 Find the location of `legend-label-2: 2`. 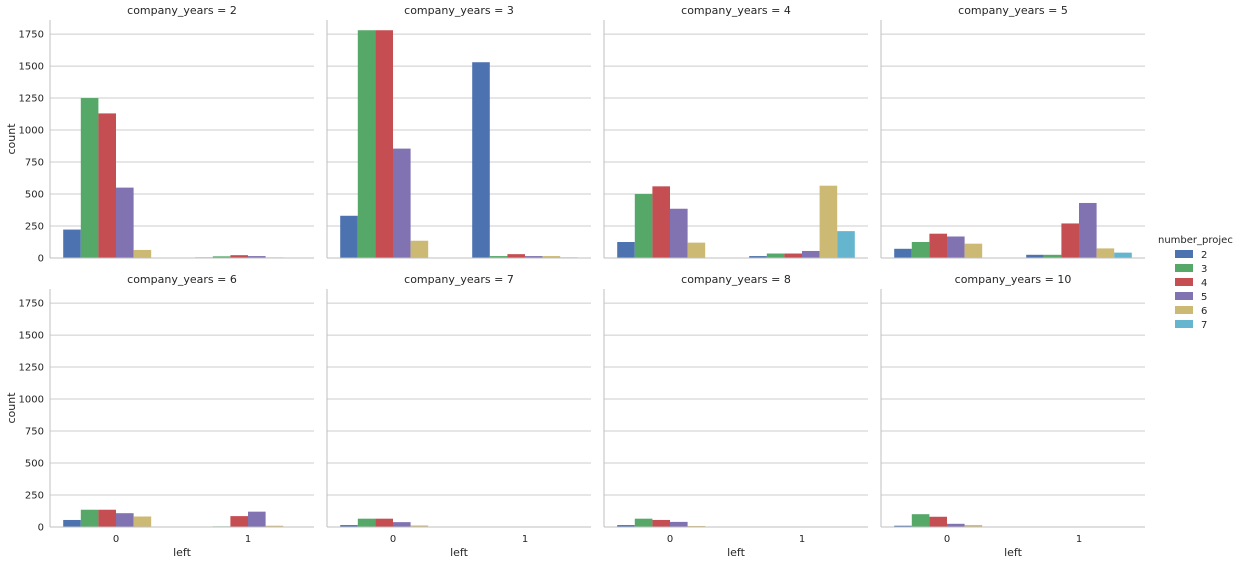

legend-label-2: 2 is located at coordinates (1204, 255).